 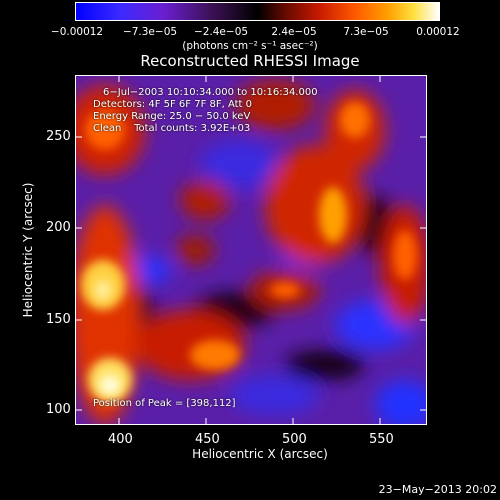 What do you see at coordinates (173, 104) in the screenshot?
I see `info-detectors: Detectors: 4F 5F 6F 7F 8F, Att 0` at bounding box center [173, 104].